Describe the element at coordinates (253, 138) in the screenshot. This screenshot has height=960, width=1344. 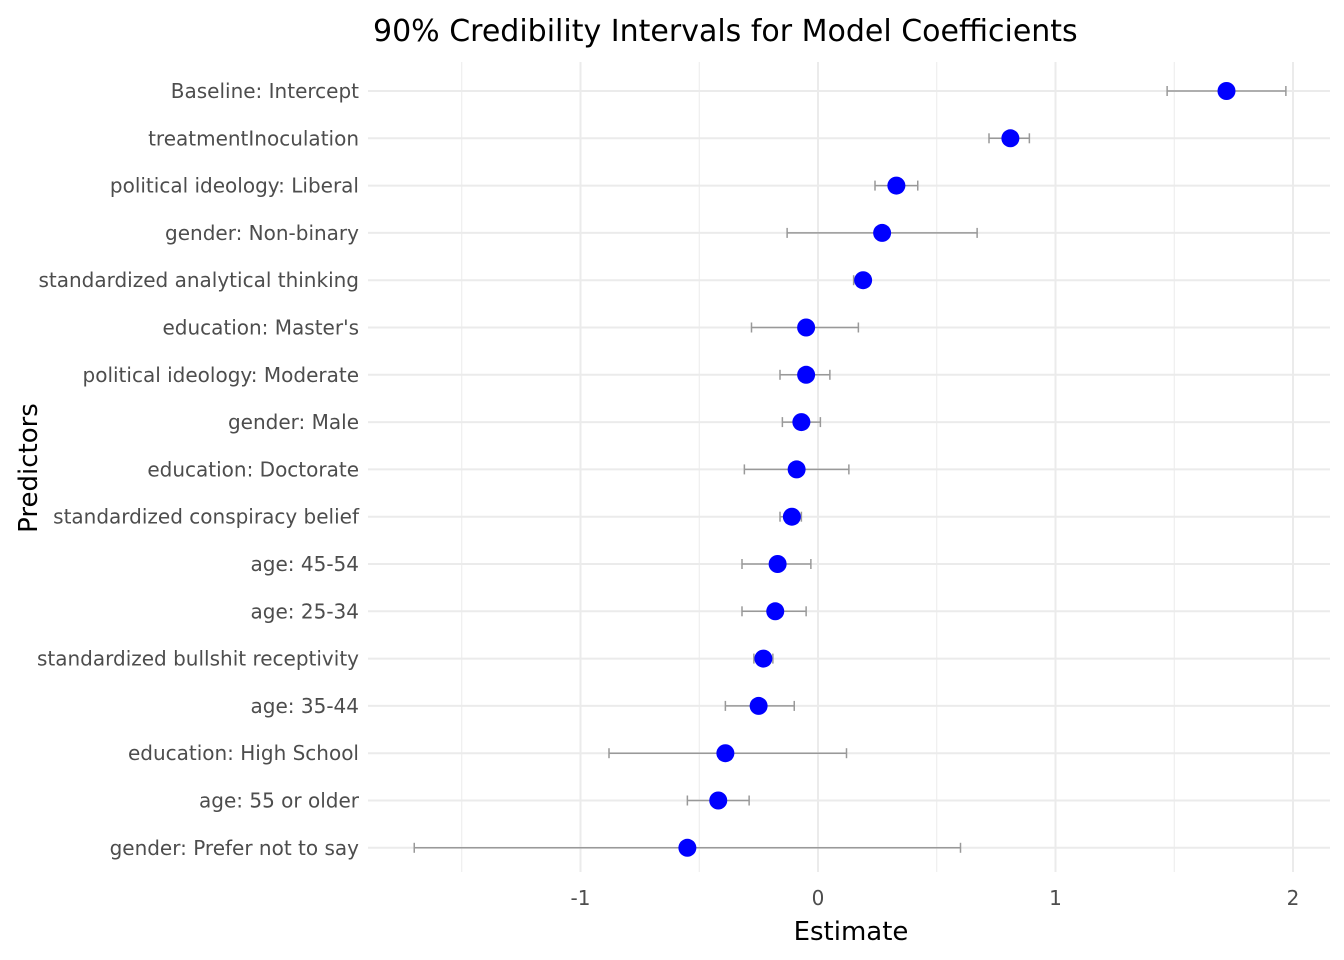
I see `y-tick-label: treatmentInoculation` at that location.